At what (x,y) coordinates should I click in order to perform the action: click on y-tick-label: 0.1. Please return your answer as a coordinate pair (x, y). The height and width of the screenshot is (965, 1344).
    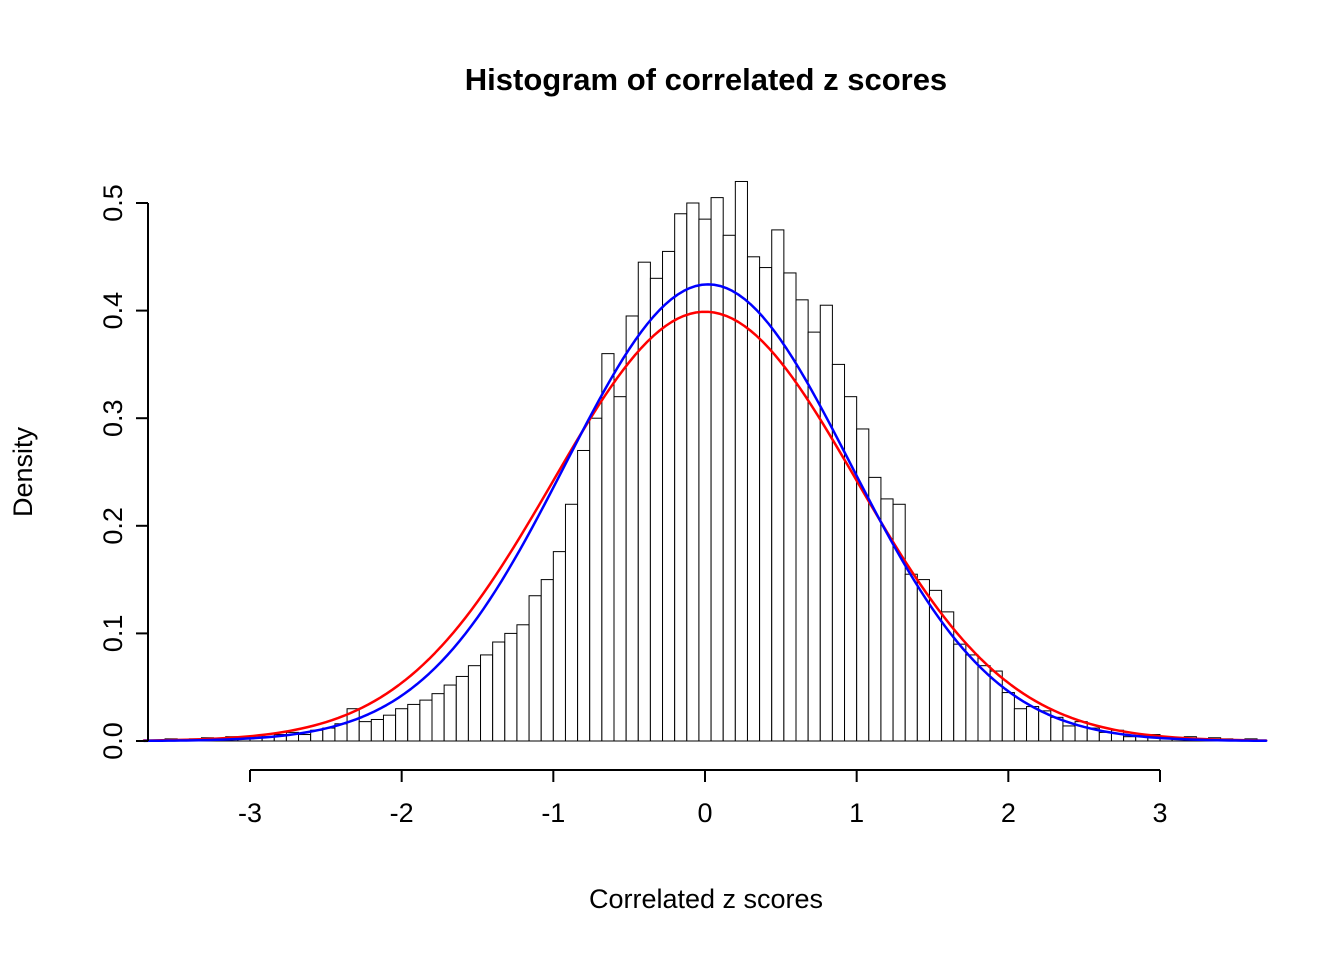
    Looking at the image, I should click on (113, 634).